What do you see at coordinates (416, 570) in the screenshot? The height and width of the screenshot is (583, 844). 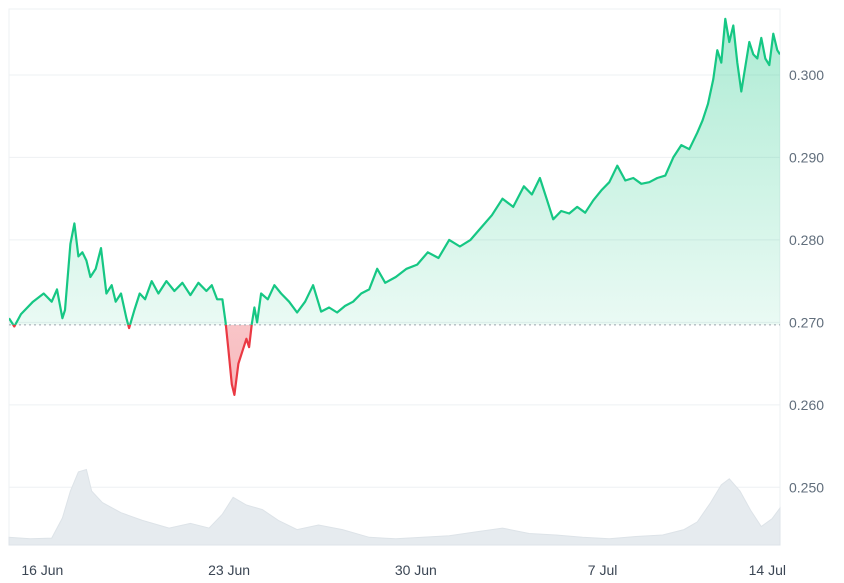 I see `x-tick-label: 30 Jun` at bounding box center [416, 570].